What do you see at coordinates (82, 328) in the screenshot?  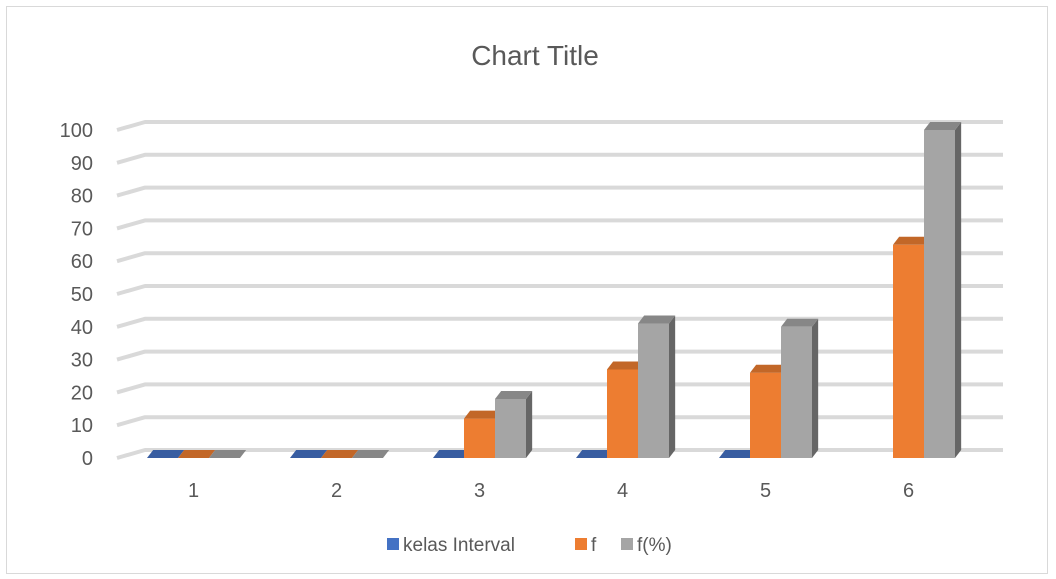 I see `y-tick-label: 40` at bounding box center [82, 328].